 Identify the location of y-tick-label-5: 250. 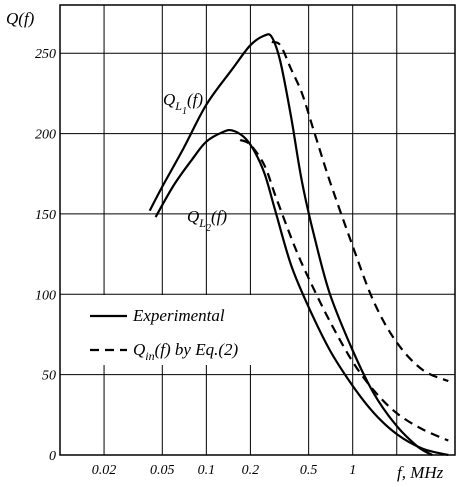
(45, 54).